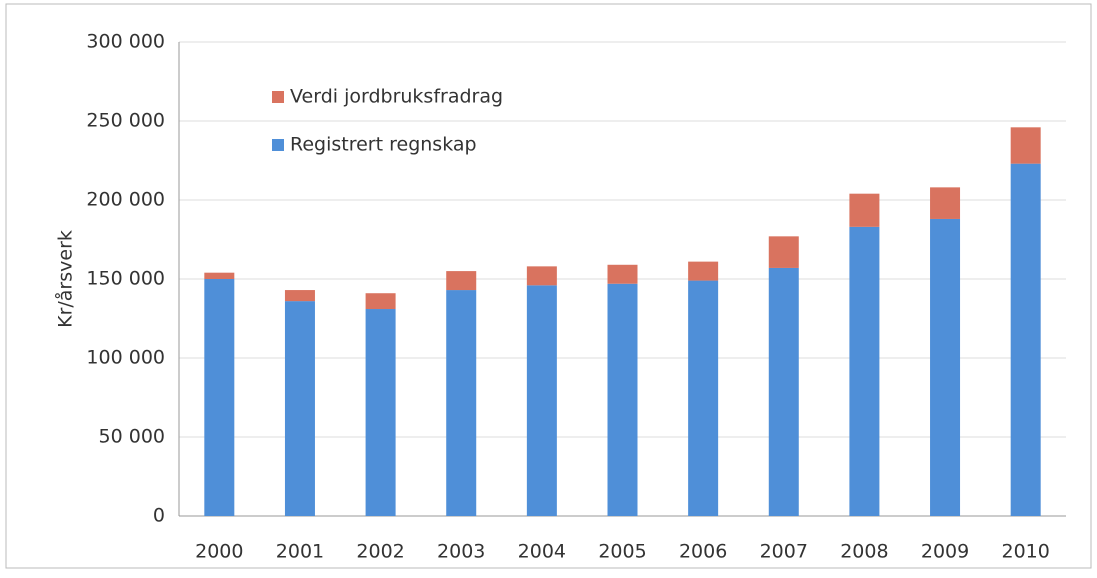  What do you see at coordinates (159, 516) in the screenshot?
I see `y-tick-label: 0` at bounding box center [159, 516].